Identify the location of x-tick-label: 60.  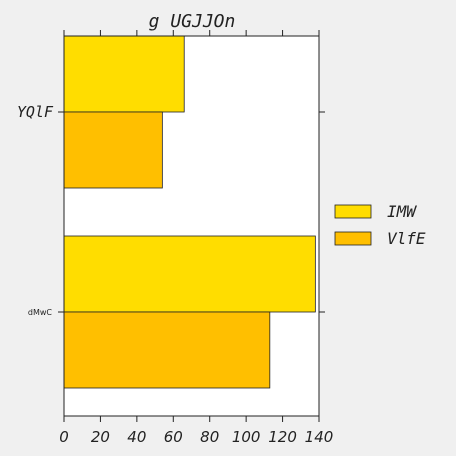
(173, 437).